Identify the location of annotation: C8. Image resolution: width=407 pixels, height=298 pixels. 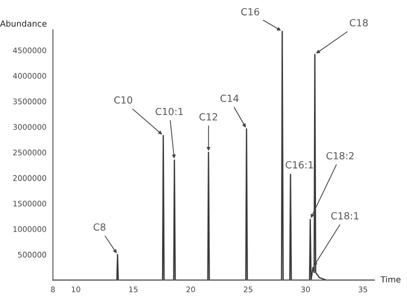
(100, 227).